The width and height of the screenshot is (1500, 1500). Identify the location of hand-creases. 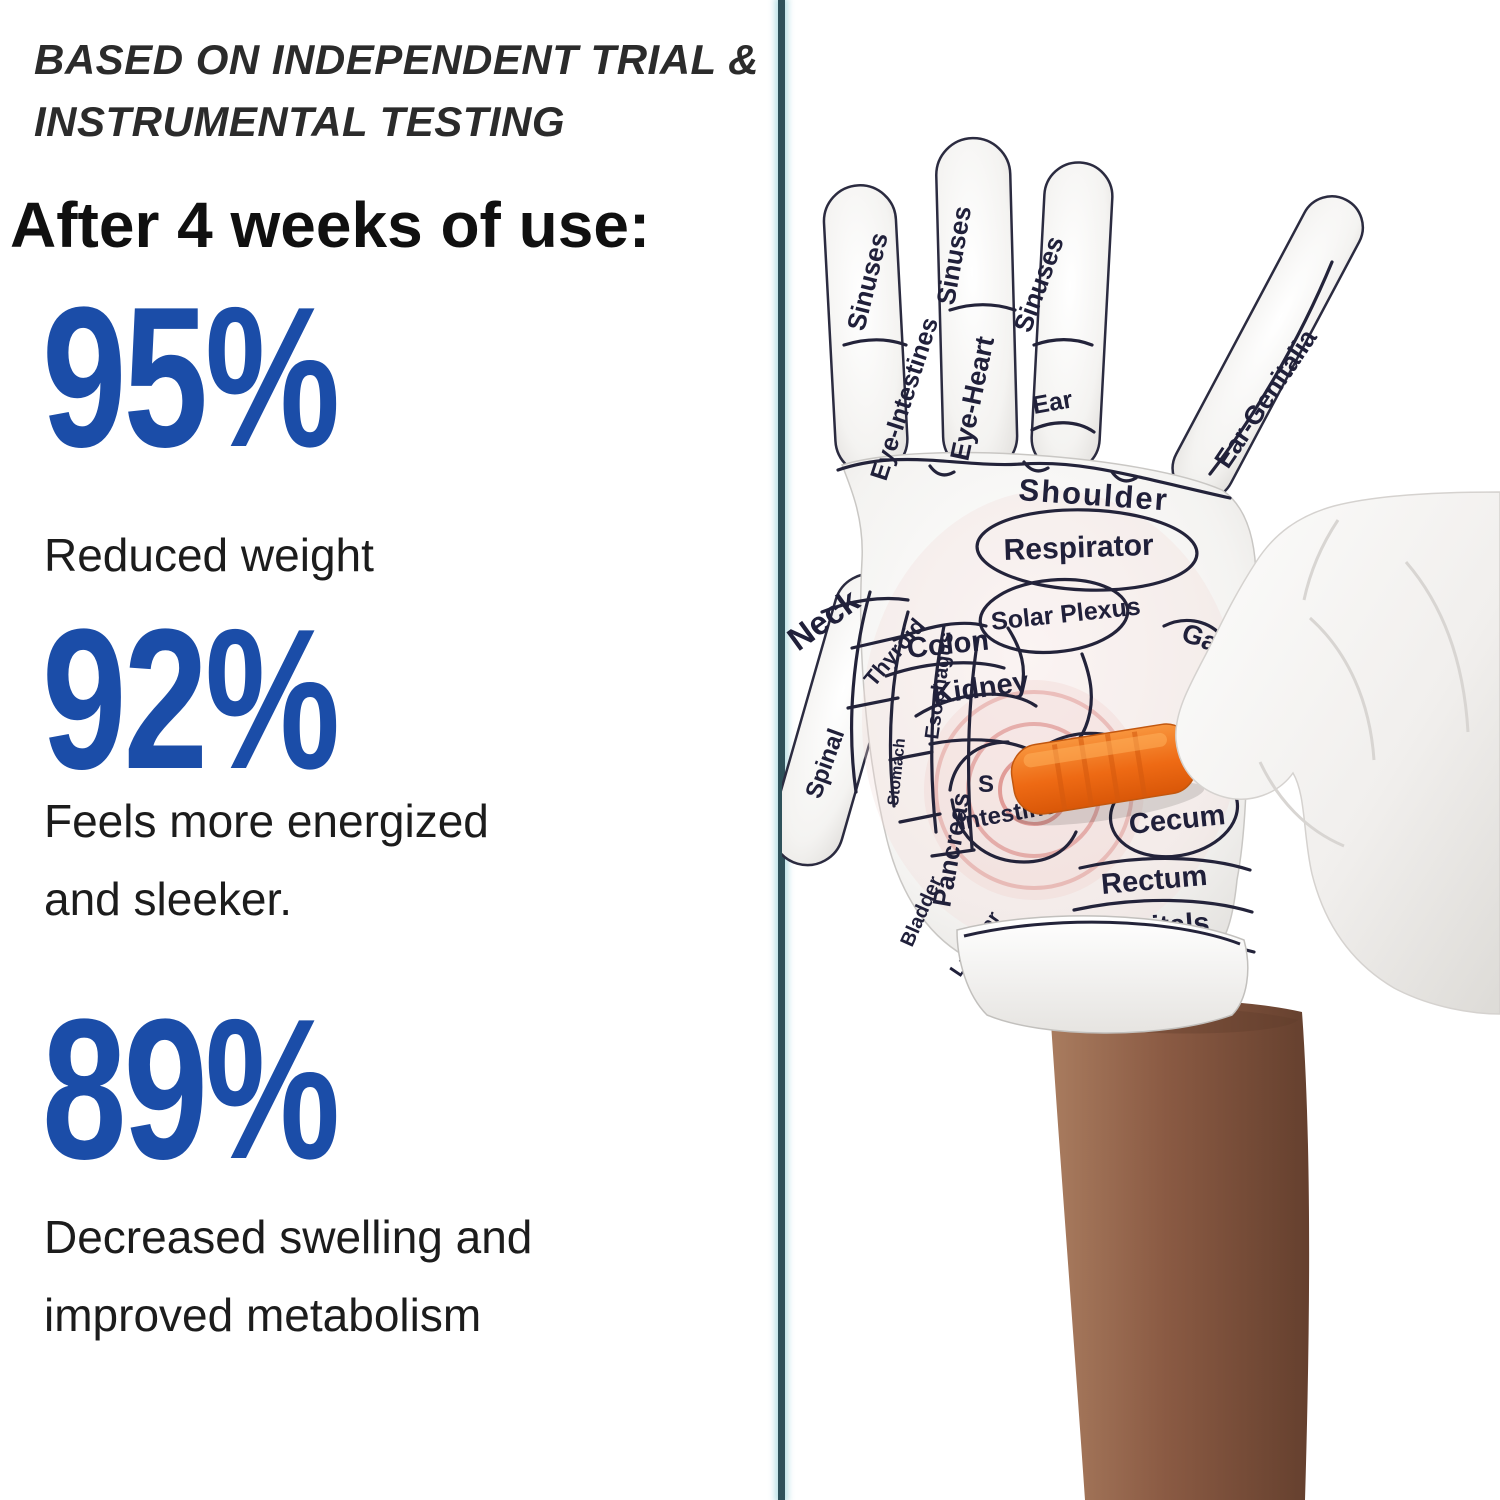
(1364, 683).